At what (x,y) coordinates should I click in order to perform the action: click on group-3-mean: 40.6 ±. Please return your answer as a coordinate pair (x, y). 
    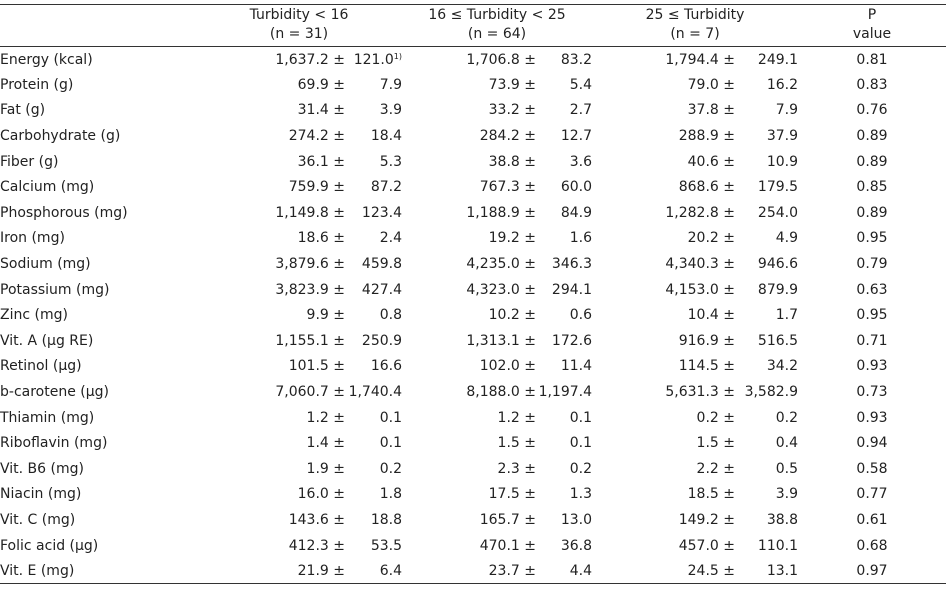
    Looking at the image, I should click on (711, 161).